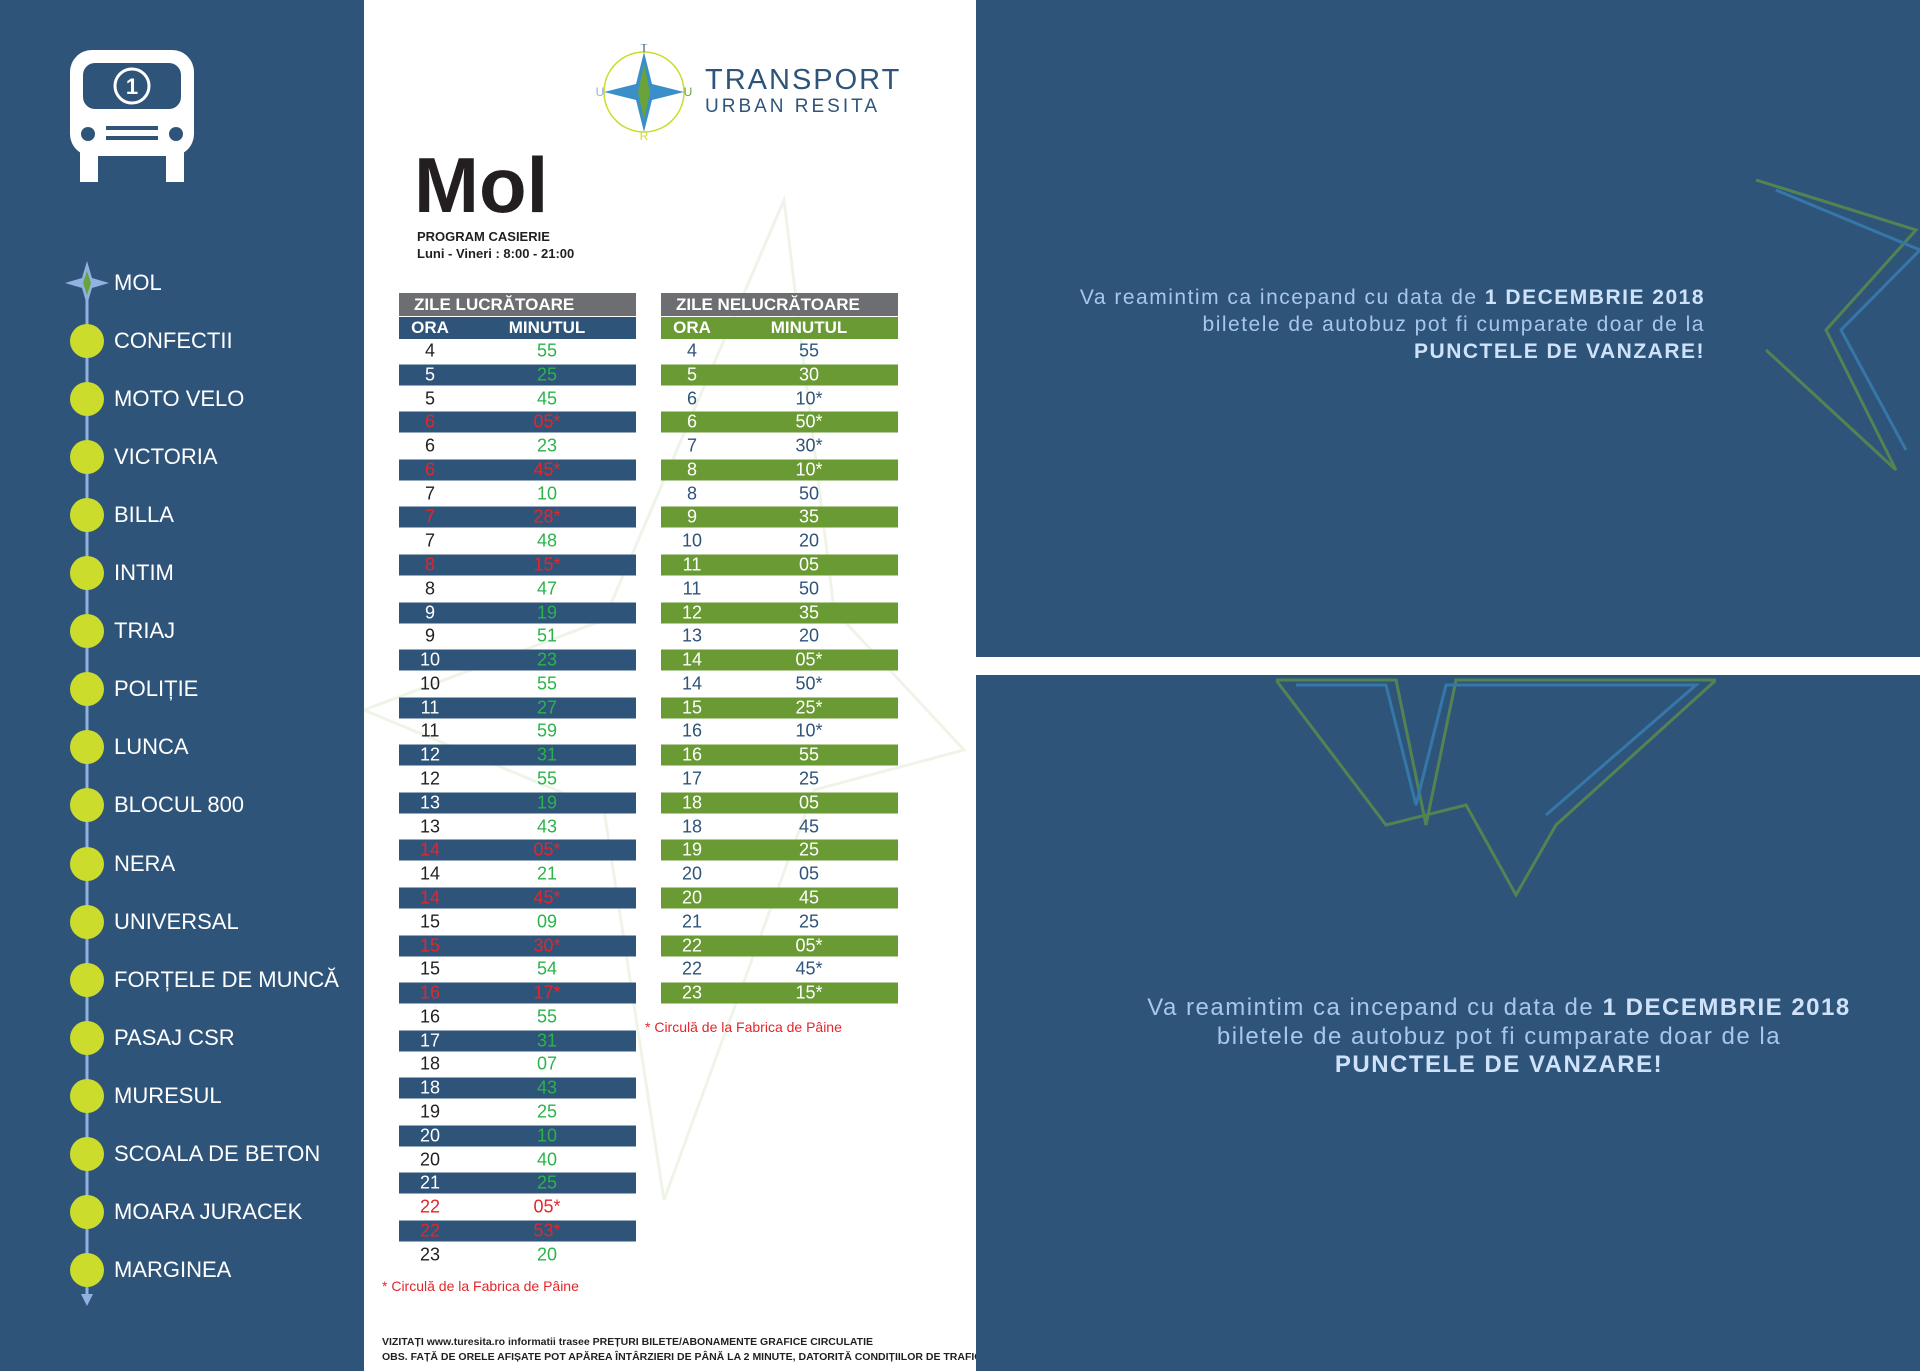  I want to click on minute: 53*, so click(547, 1230).